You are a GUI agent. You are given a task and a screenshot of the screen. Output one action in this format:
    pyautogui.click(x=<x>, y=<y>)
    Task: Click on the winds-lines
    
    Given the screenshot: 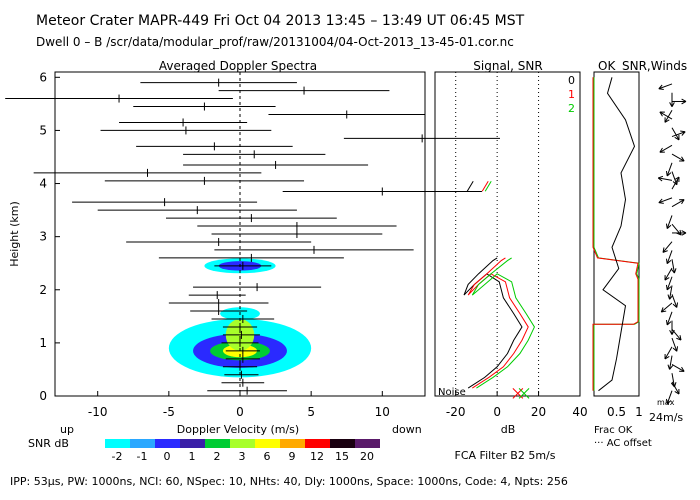 What is the action you would take?
    pyautogui.click(x=616, y=234)
    